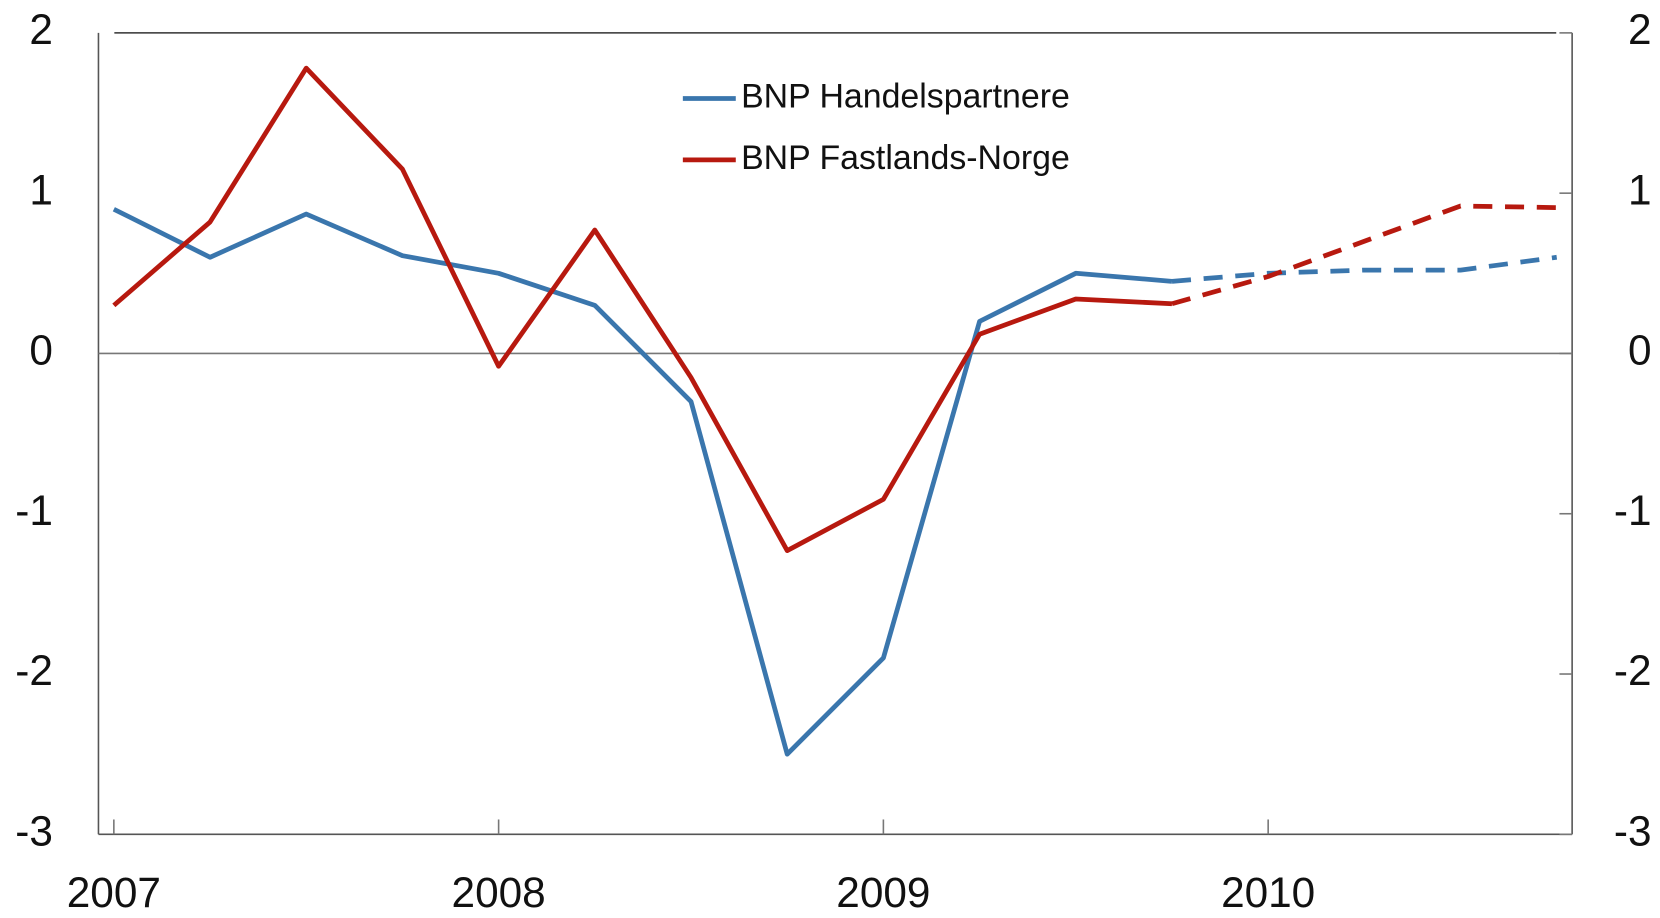 The width and height of the screenshot is (1660, 918). I want to click on y-tick-label: -3, so click(34, 830).